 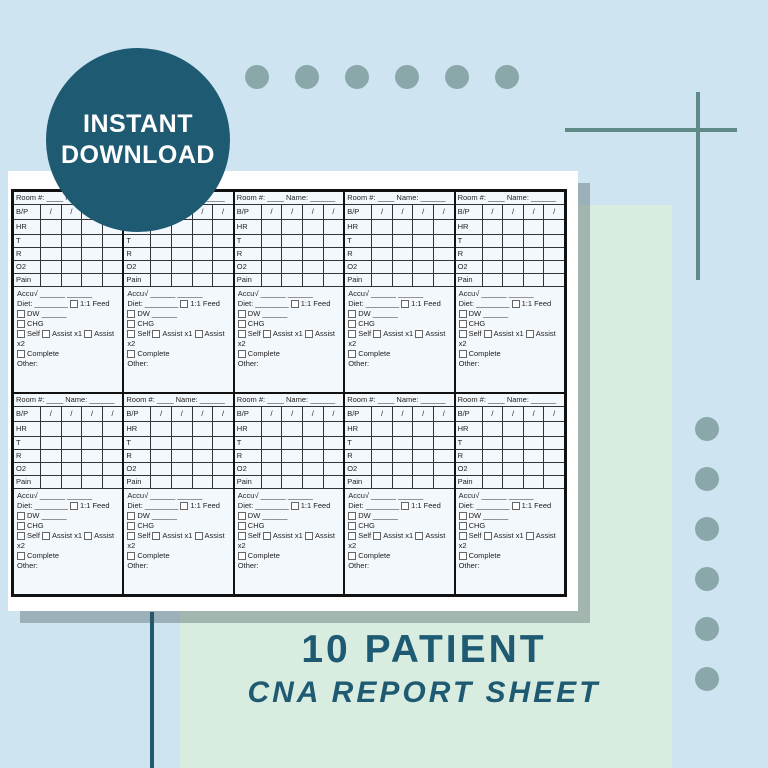 I want to click on card-header: Room #: ____ Name: ______, so click(x=509, y=400).